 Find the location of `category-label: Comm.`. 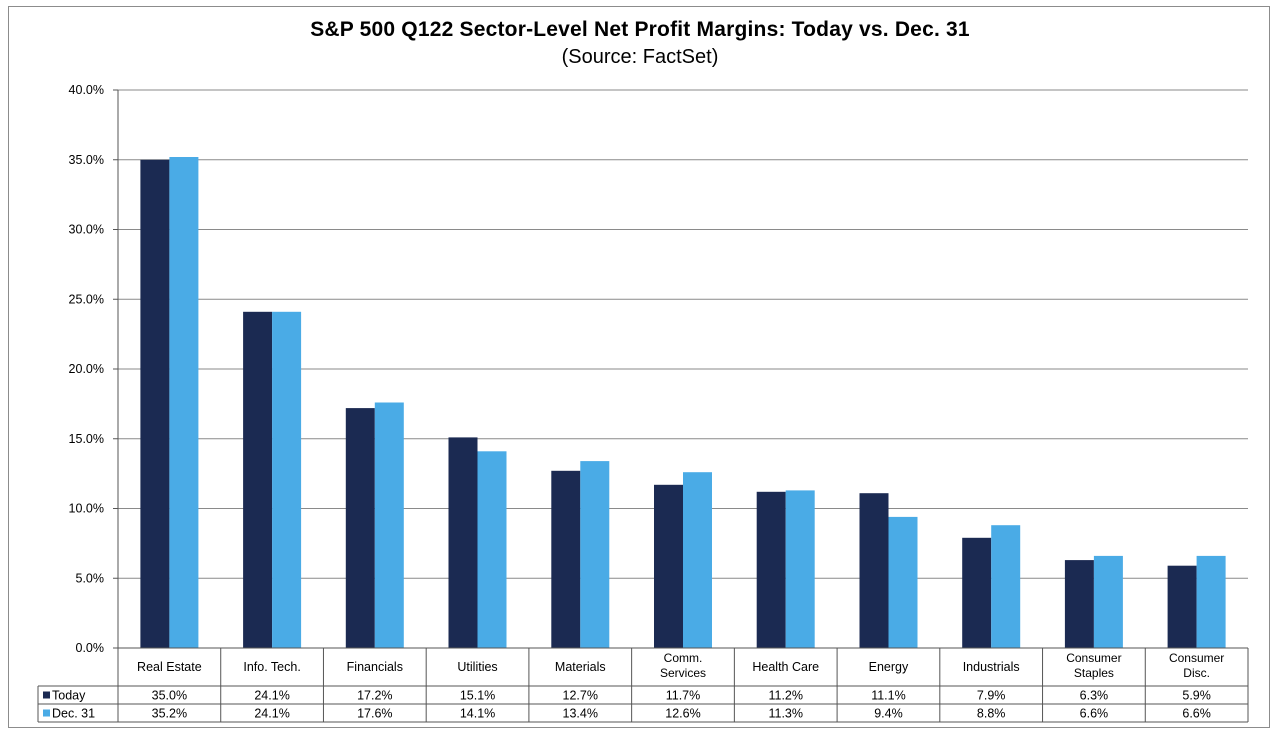

category-label: Comm. is located at coordinates (683, 658).